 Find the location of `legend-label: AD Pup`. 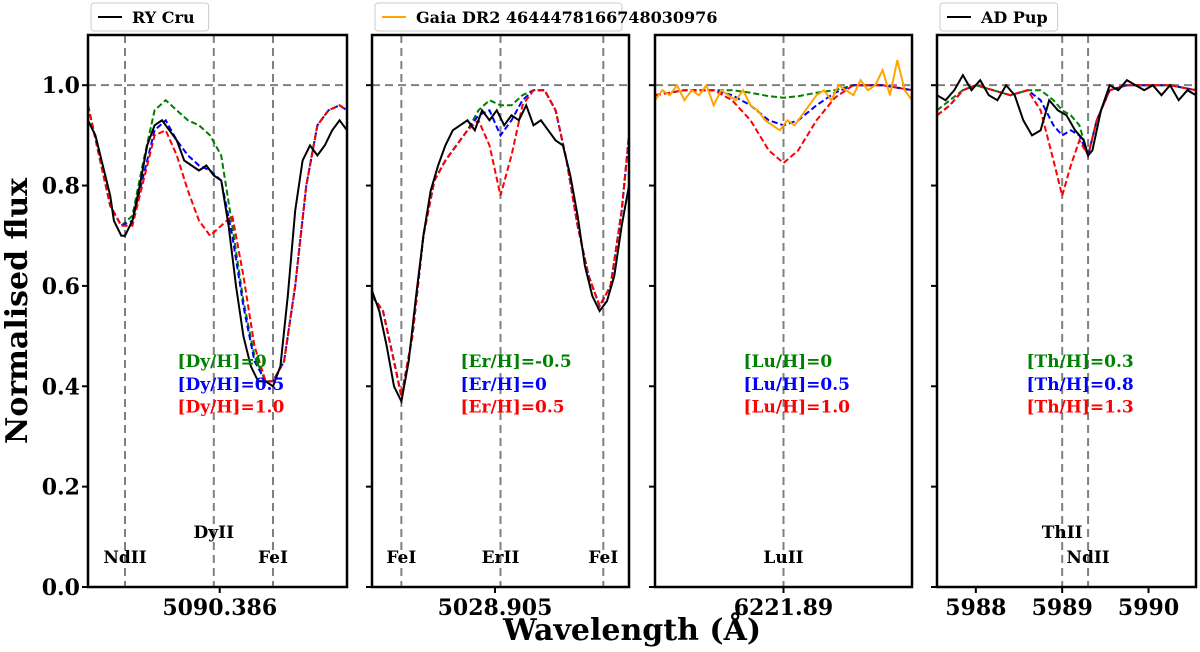

legend-label: AD Pup is located at coordinates (1014, 17).